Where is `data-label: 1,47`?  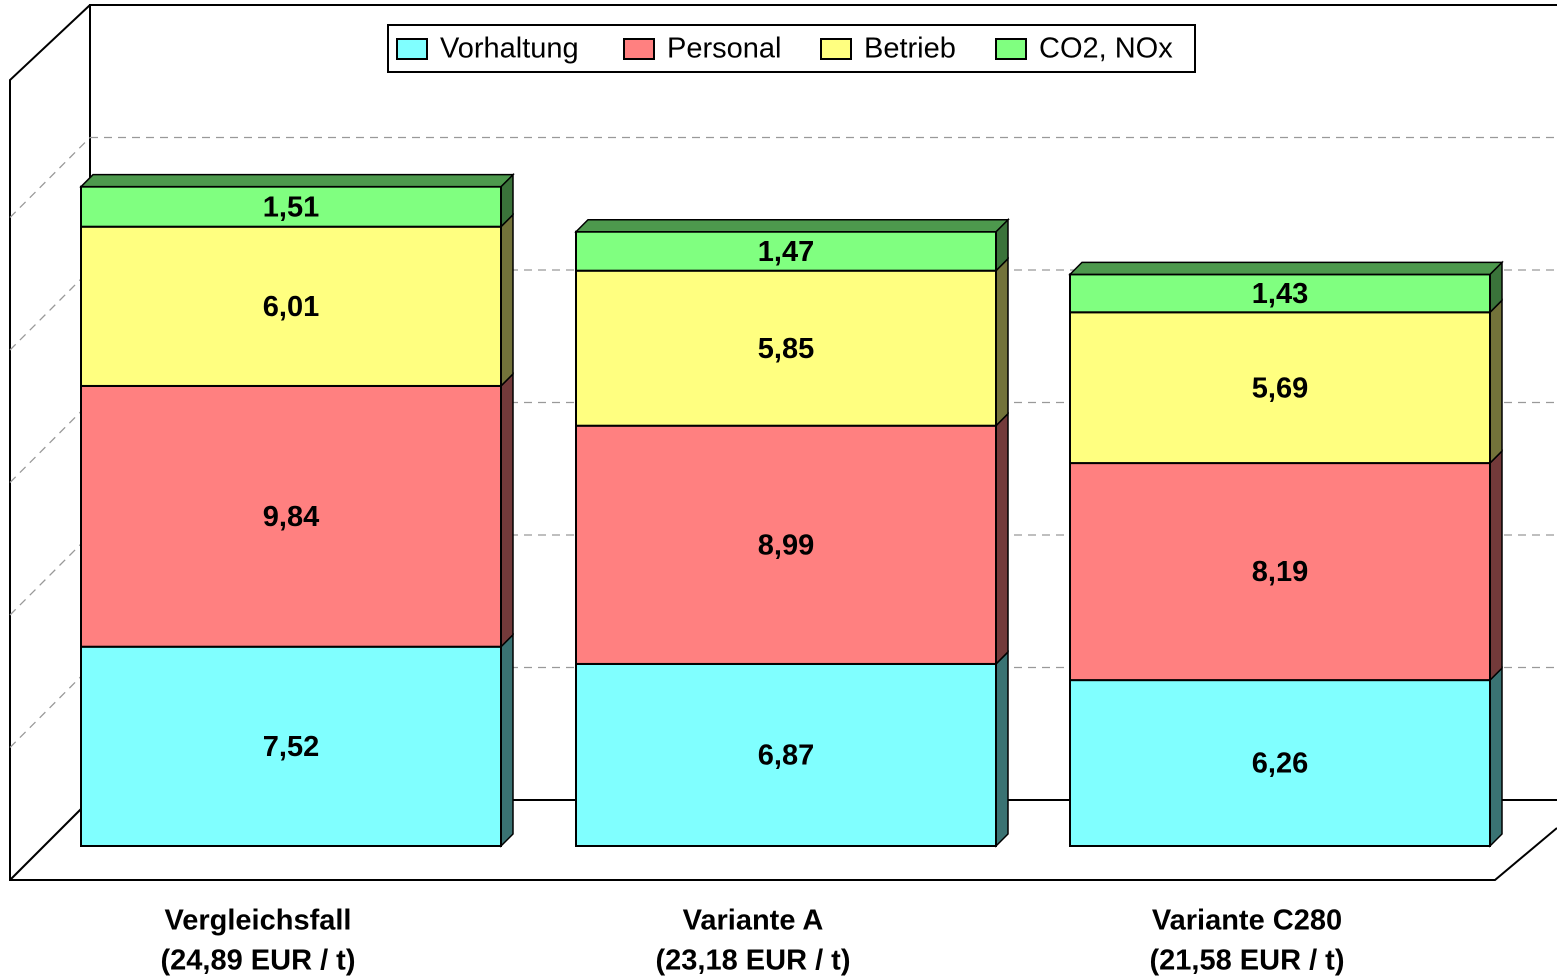
data-label: 1,47 is located at coordinates (786, 252).